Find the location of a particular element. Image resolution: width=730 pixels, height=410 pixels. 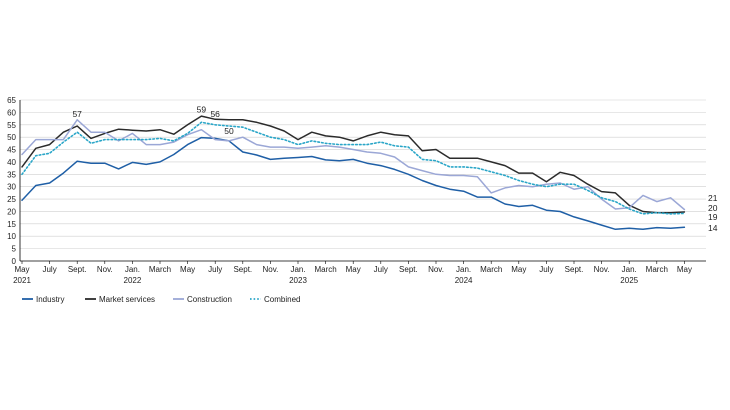

end-value-label: 20 is located at coordinates (713, 208).